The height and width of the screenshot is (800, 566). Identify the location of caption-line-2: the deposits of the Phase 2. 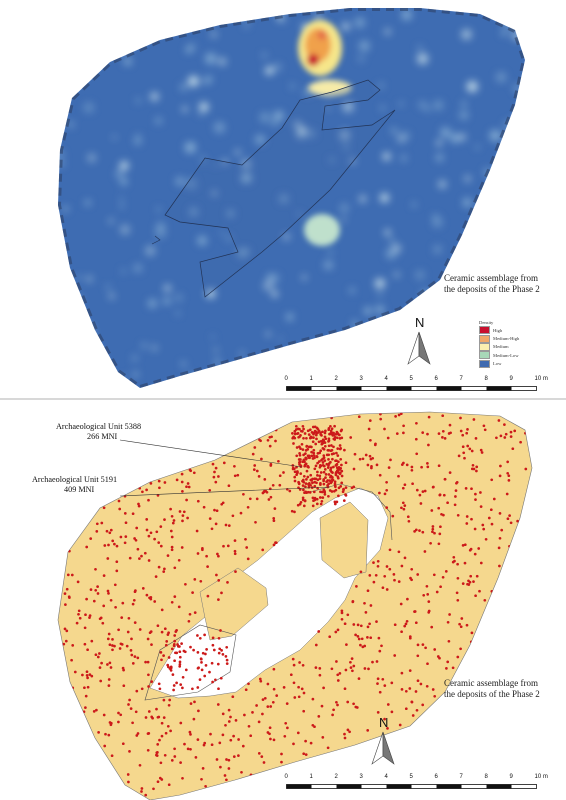
(492, 289).